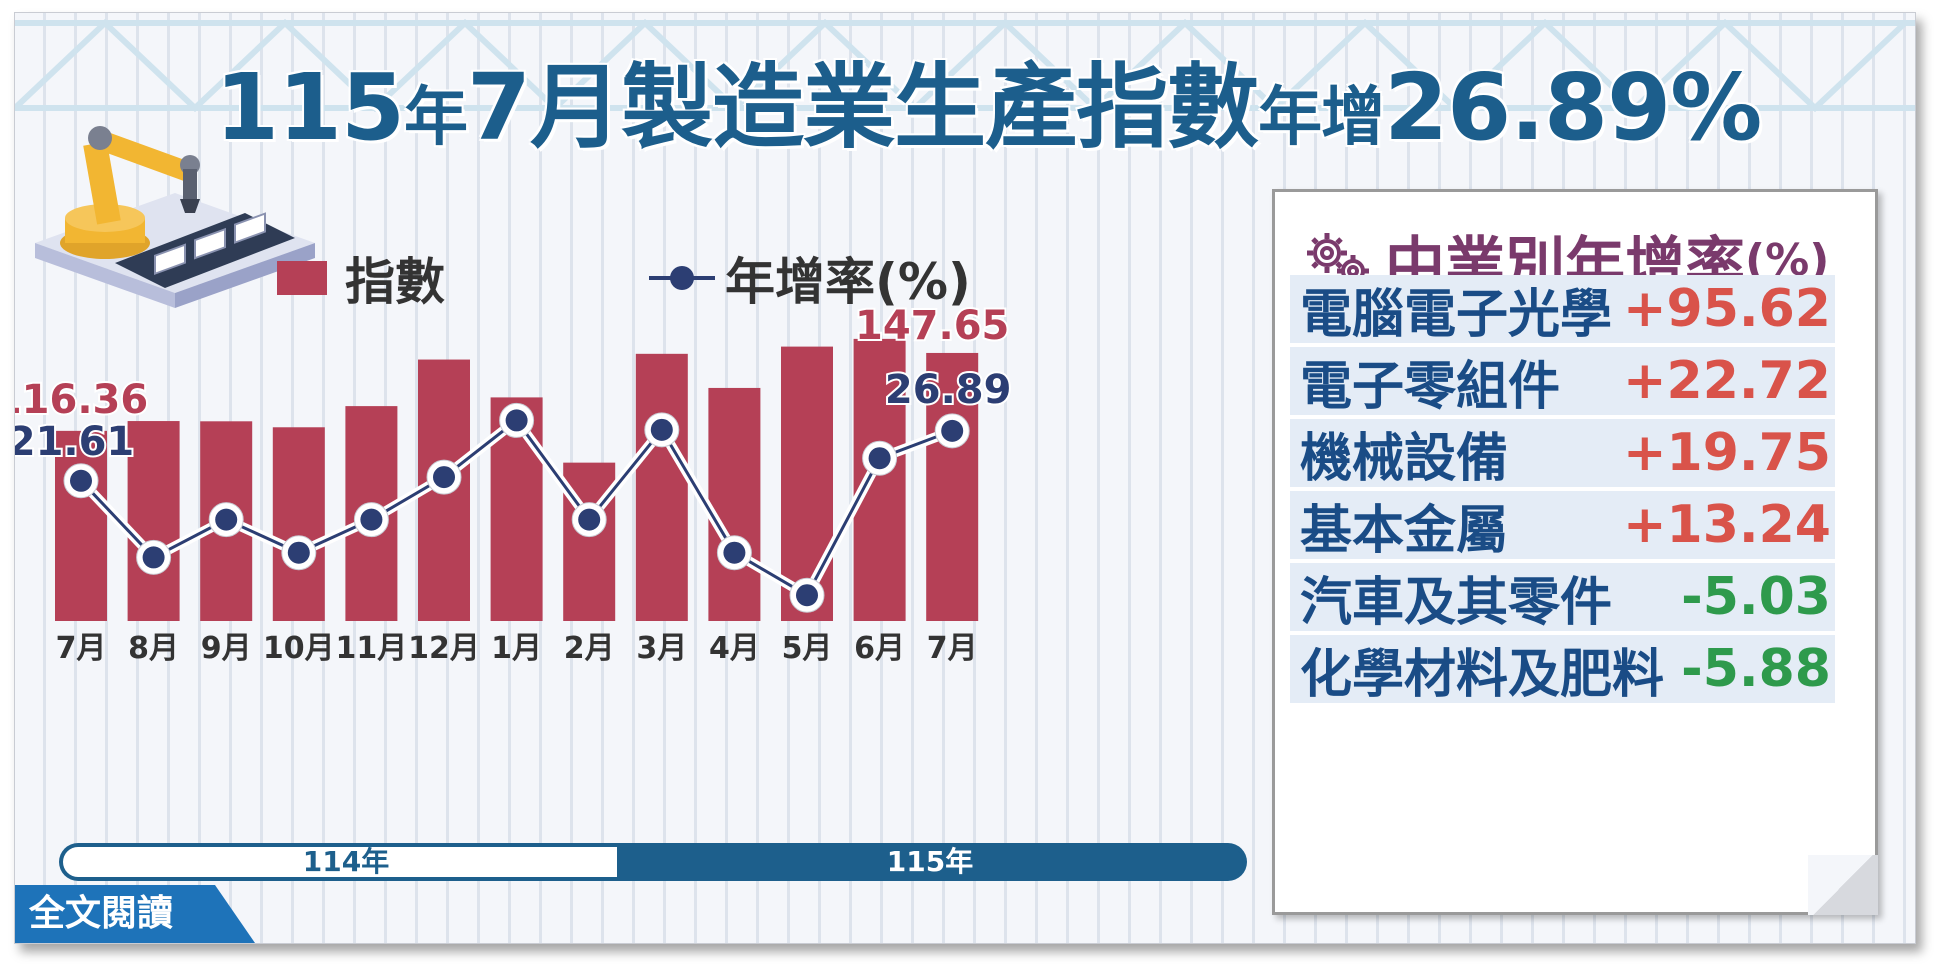 Image resolution: width=1948 pixels, height=975 pixels. I want to click on x-tick-label: 8月, so click(153, 648).